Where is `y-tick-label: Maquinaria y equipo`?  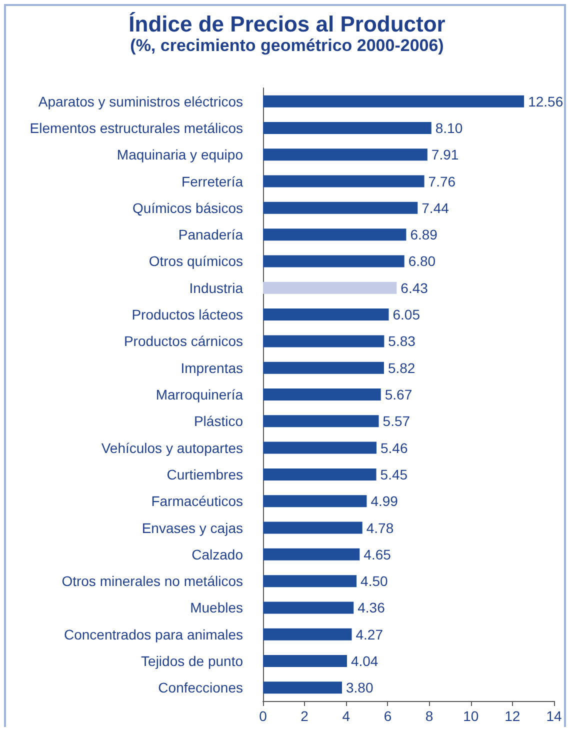 y-tick-label: Maquinaria y equipo is located at coordinates (180, 154).